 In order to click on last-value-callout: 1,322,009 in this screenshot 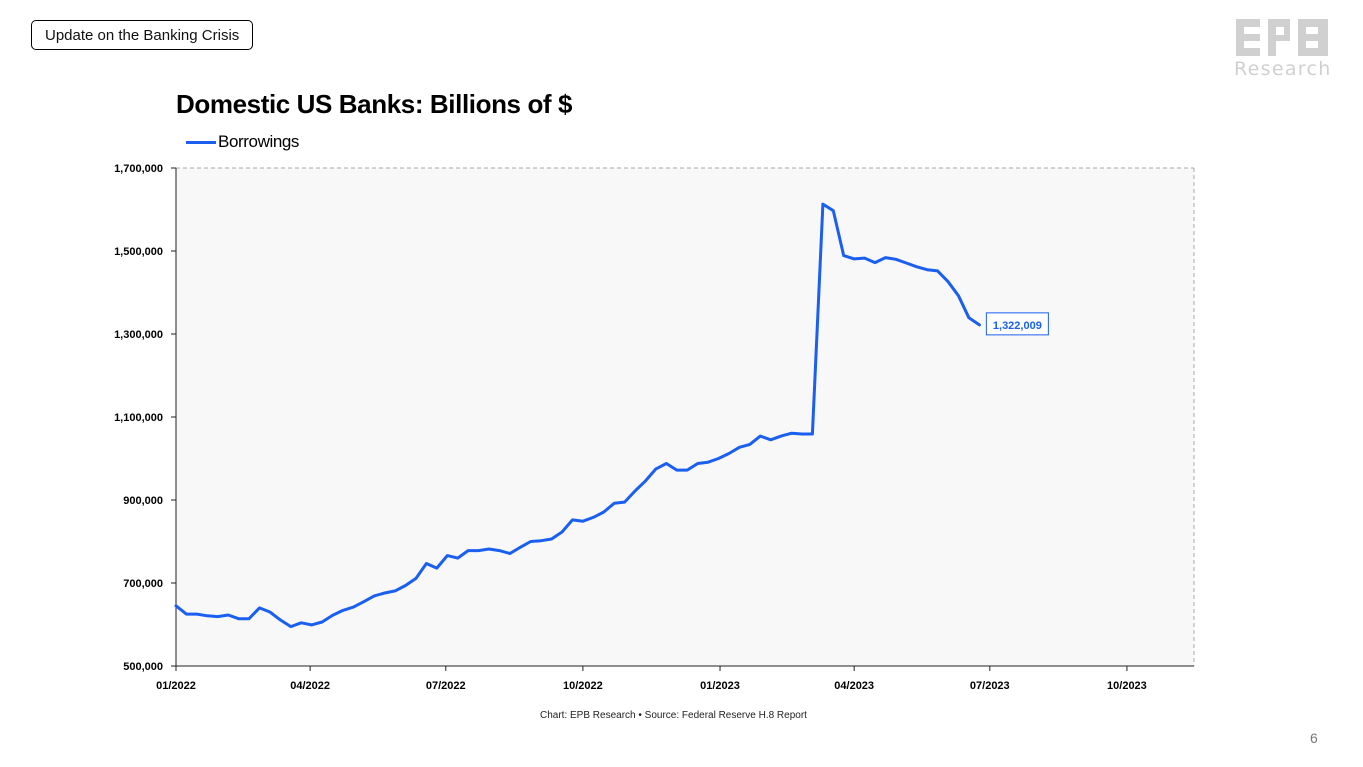, I will do `click(1017, 324)`.